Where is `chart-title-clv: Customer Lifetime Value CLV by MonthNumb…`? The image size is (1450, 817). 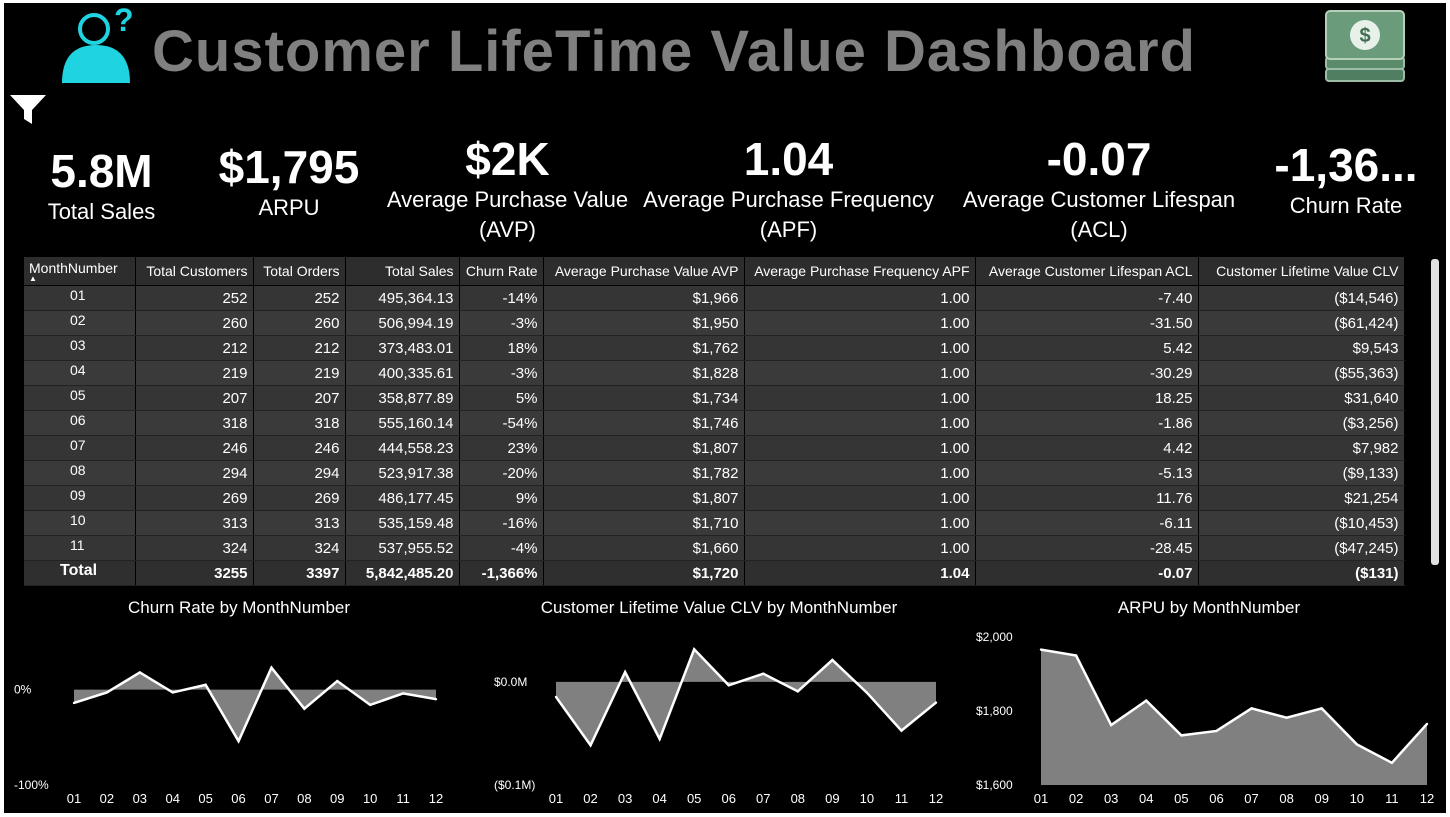
chart-title-clv: Customer Lifetime Value CLV by MonthNumb… is located at coordinates (719, 607).